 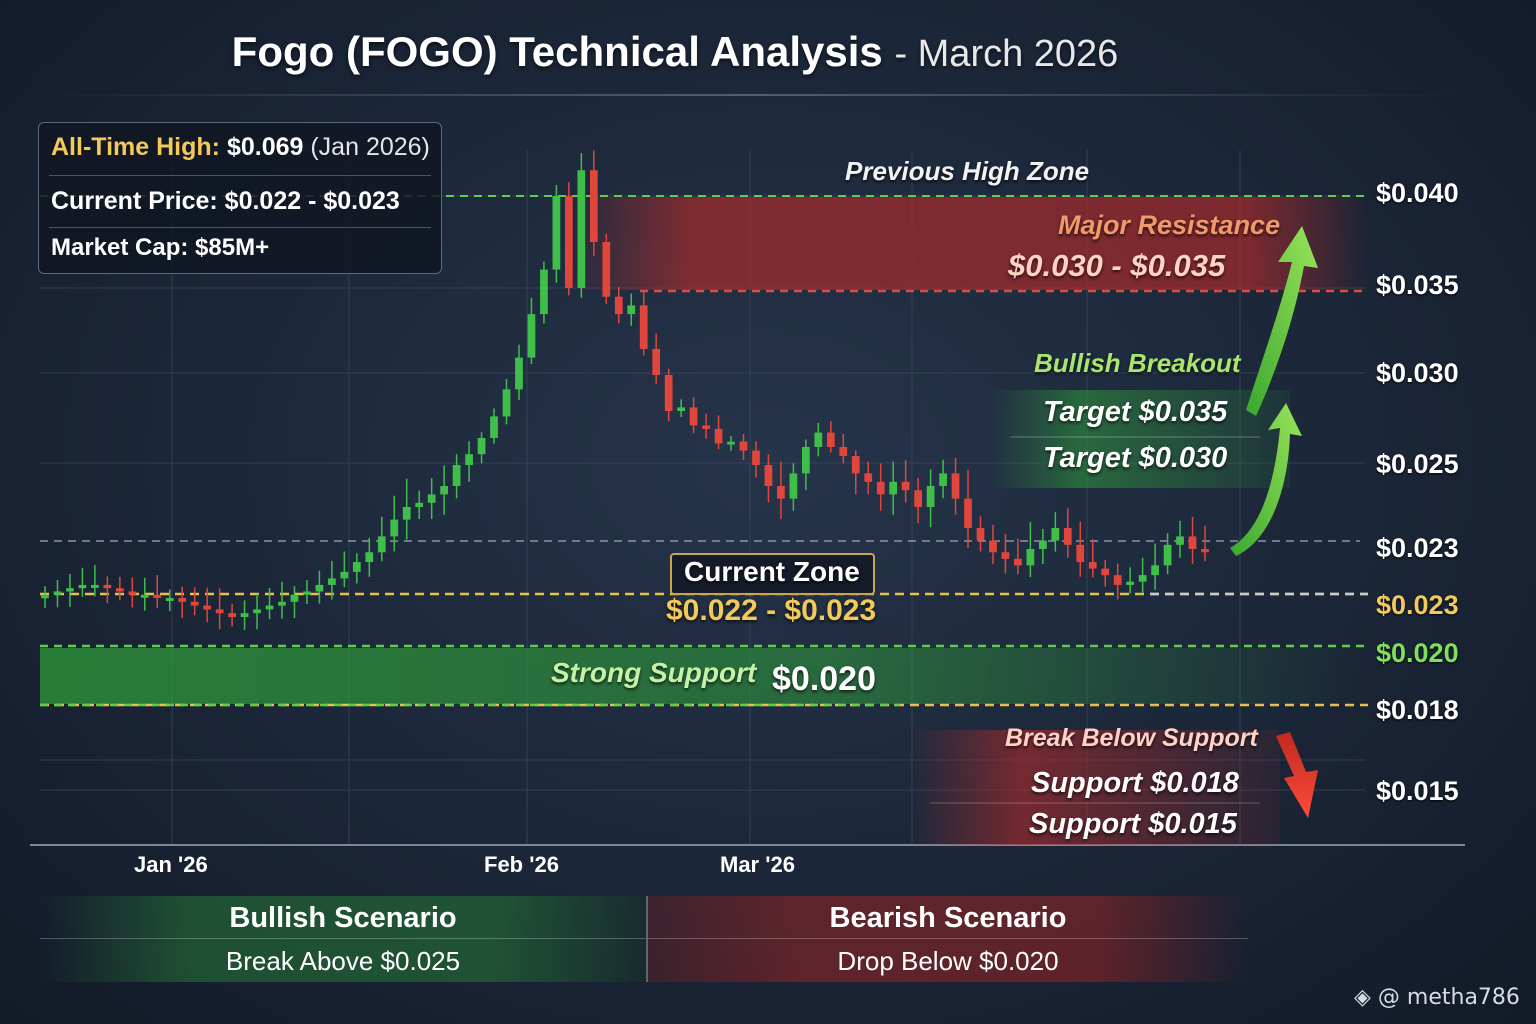 I want to click on bearish-scenario-divider, so click(x=948, y=938).